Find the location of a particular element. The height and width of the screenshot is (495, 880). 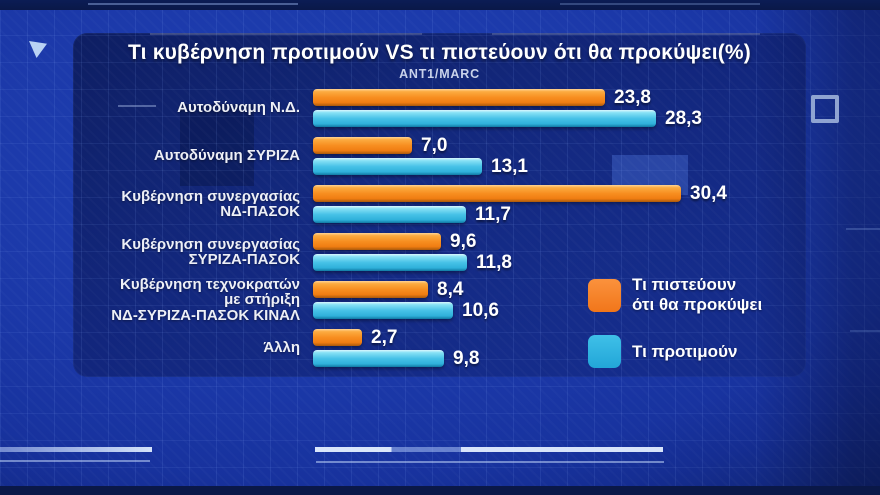

bar-group: 9,6 11,8 is located at coordinates (412, 251).